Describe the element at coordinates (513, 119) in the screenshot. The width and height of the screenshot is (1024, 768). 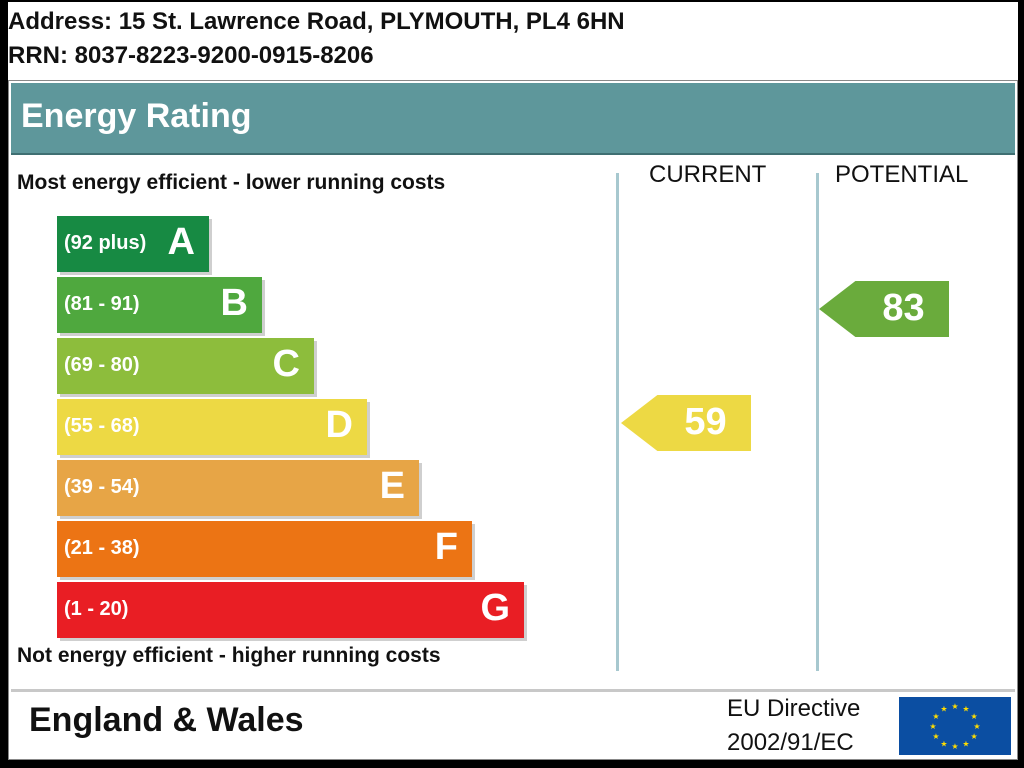
I see `title-band: Energy Rating` at that location.